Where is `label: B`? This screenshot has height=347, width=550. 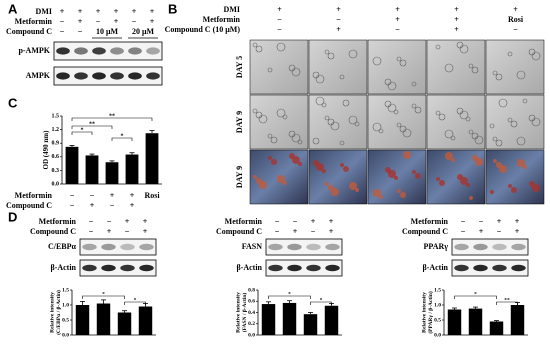 label: B is located at coordinates (172, 8).